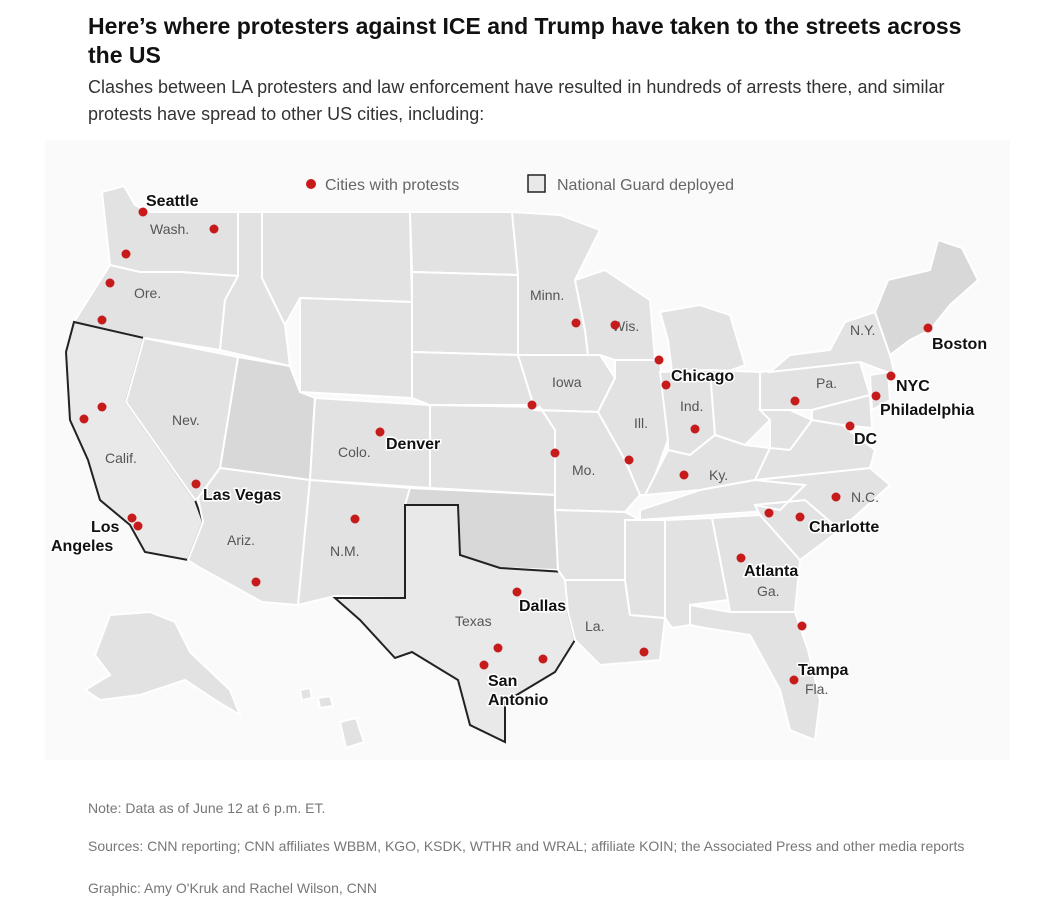 This screenshot has height=902, width=1057. I want to click on legend-guard-label: National Guard deployed, so click(645, 185).